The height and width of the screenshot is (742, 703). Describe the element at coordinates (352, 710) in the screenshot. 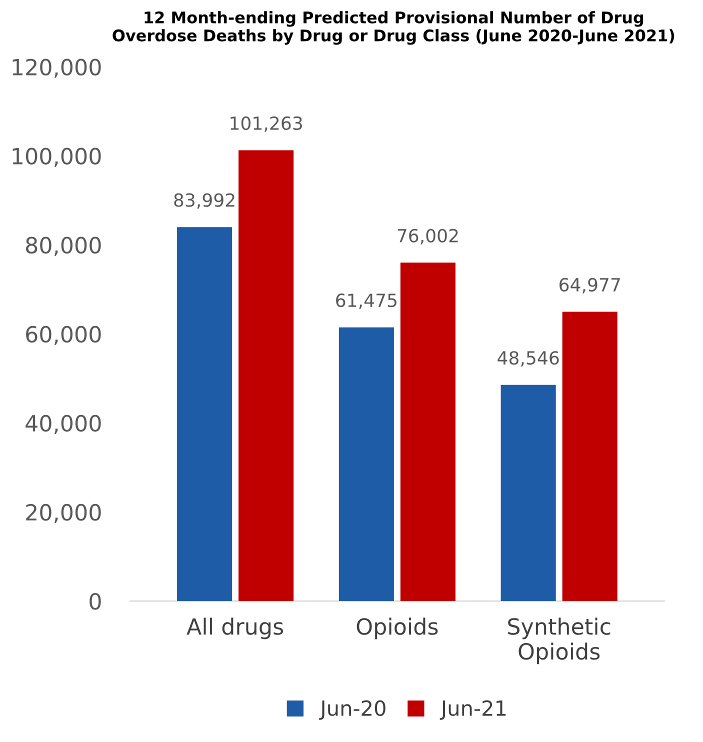

I see `legend-label: Jun-20` at that location.